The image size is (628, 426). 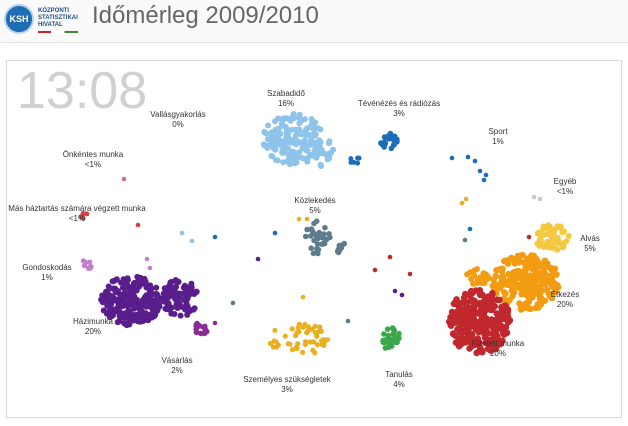 What do you see at coordinates (307, 219) in the screenshot?
I see `dot-single-szemelyes` at bounding box center [307, 219].